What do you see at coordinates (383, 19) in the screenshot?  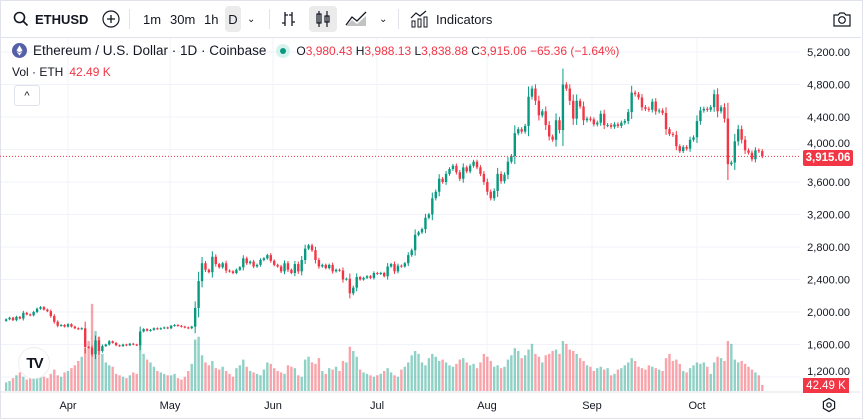 I see `chart-type-dropdown: ⌄` at bounding box center [383, 19].